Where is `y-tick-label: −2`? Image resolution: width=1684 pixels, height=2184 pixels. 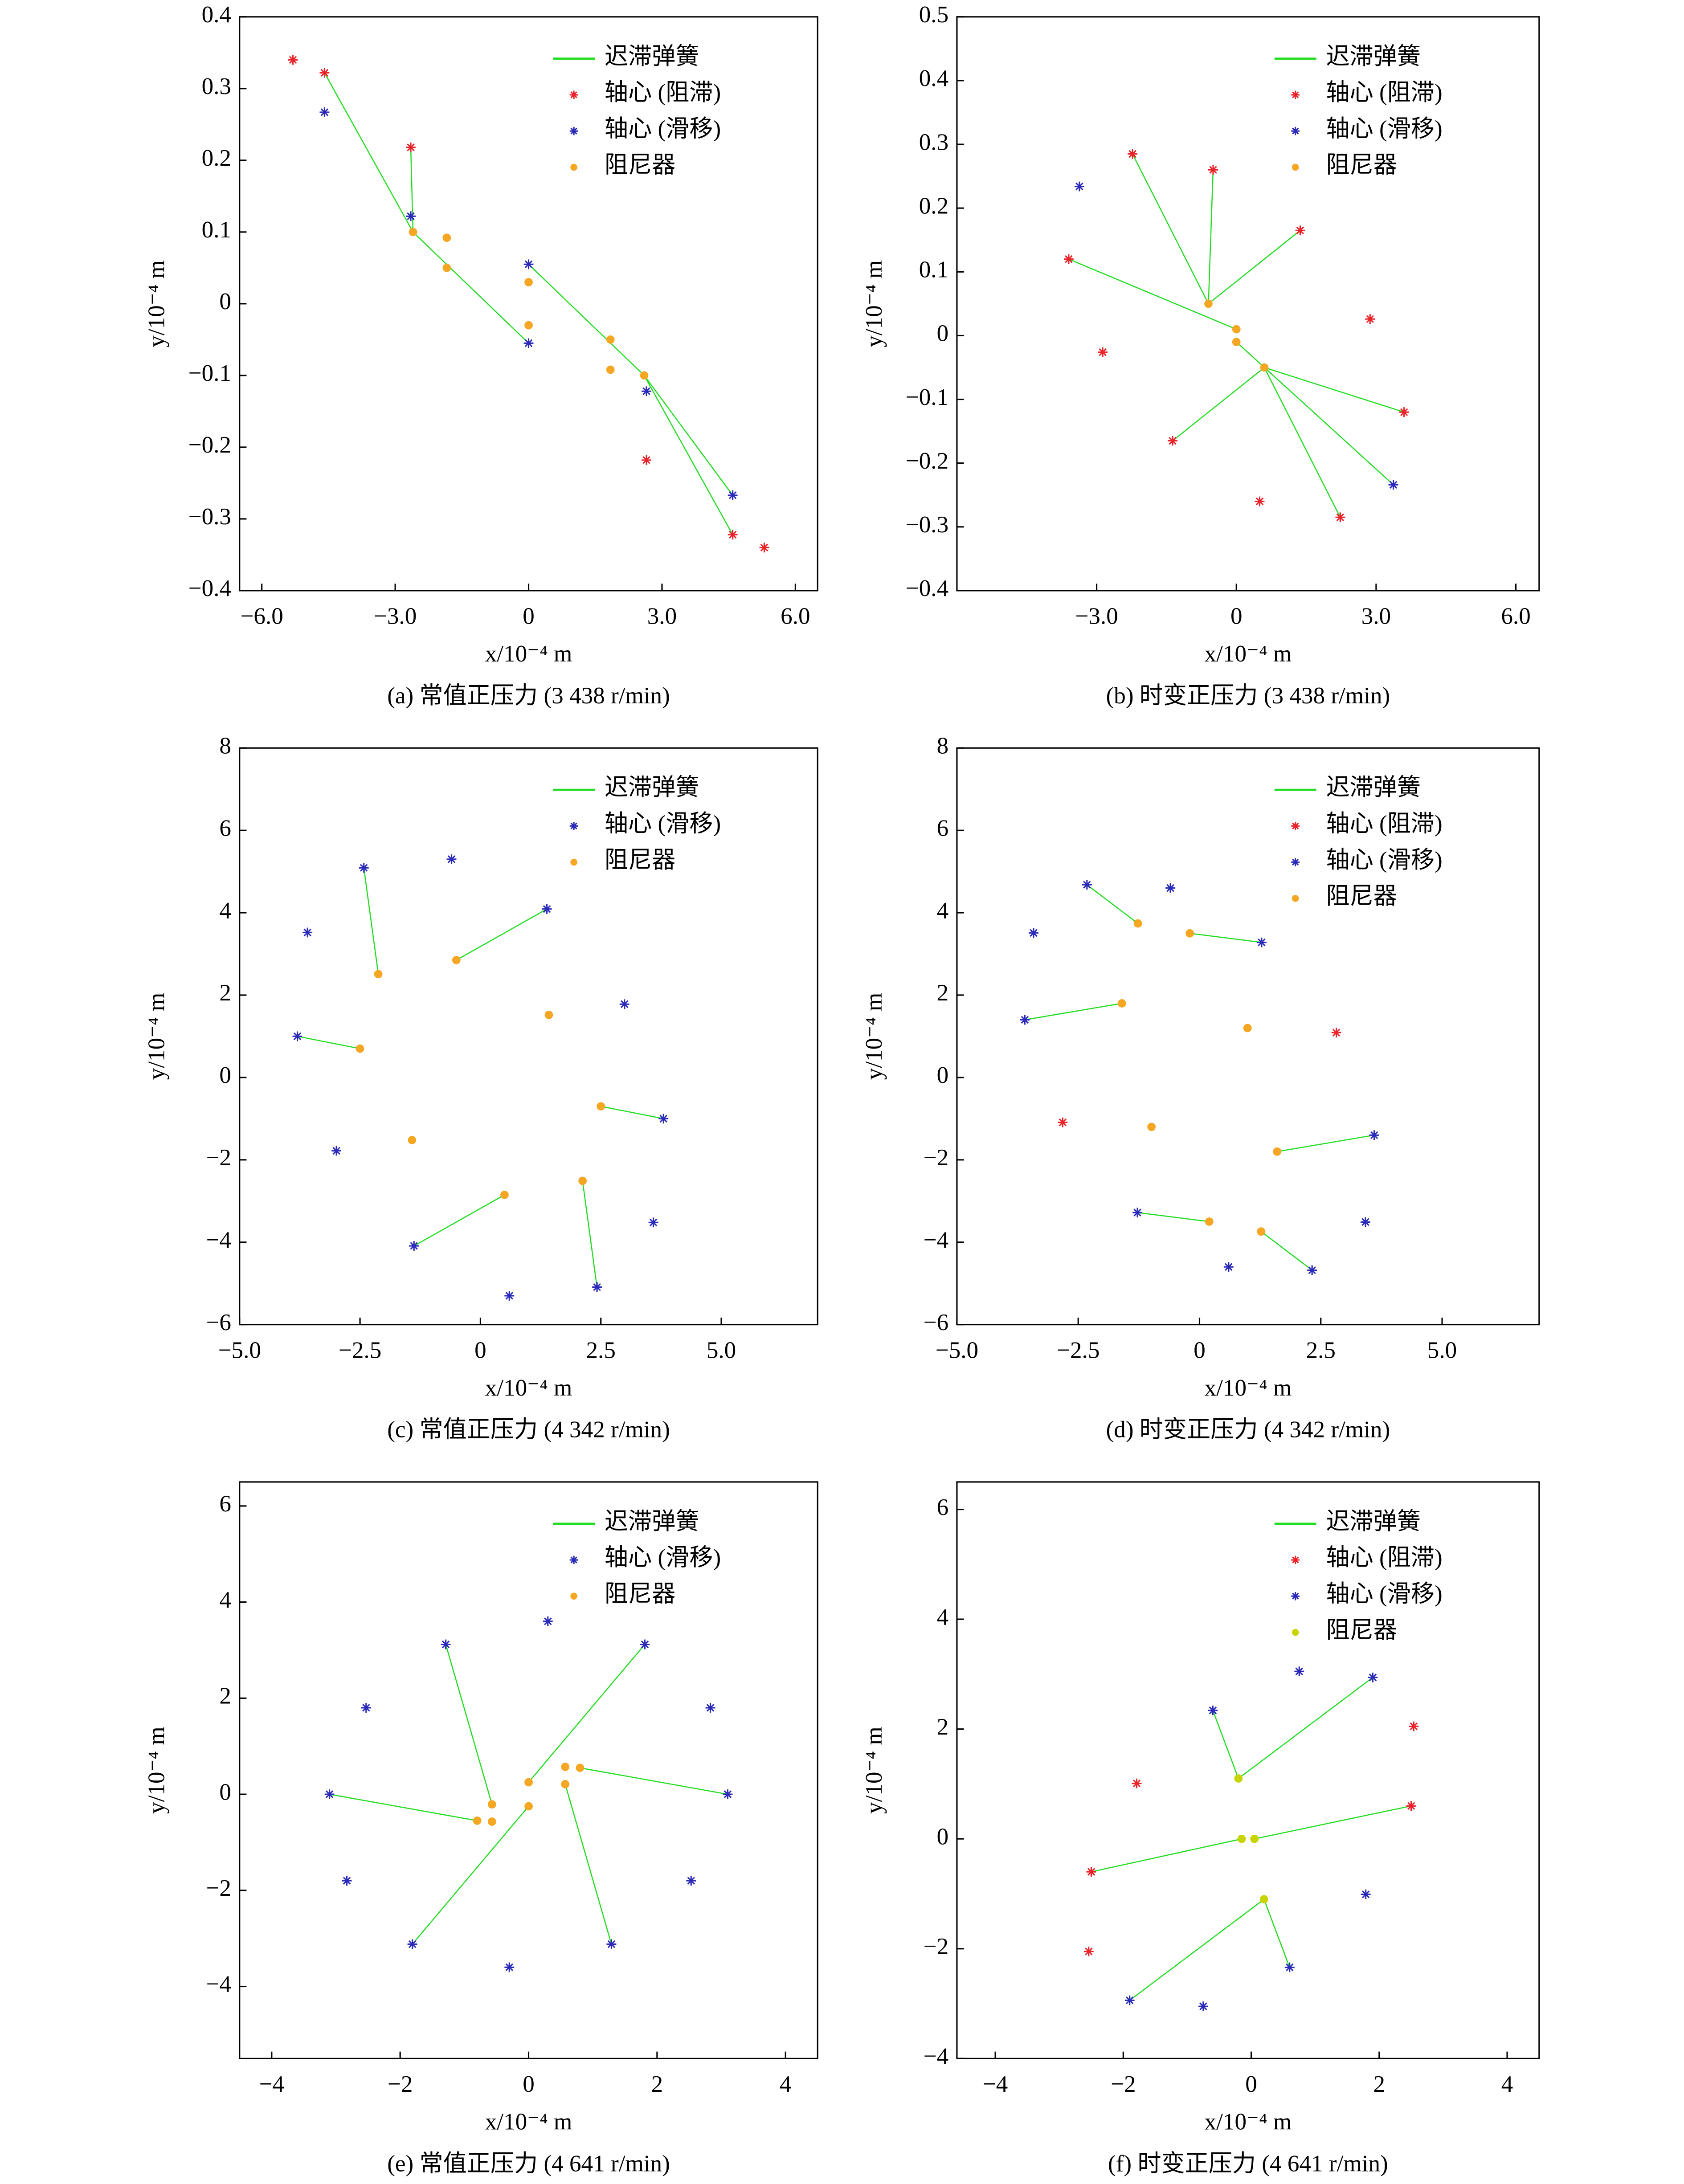 y-tick-label: −2 is located at coordinates (937, 1946).